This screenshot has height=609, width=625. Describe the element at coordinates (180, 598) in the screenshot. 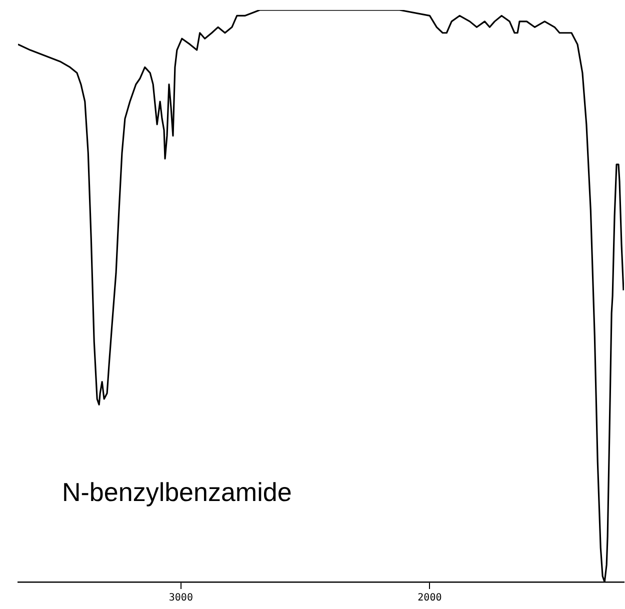

I see `x-tick-label: 3000` at that location.